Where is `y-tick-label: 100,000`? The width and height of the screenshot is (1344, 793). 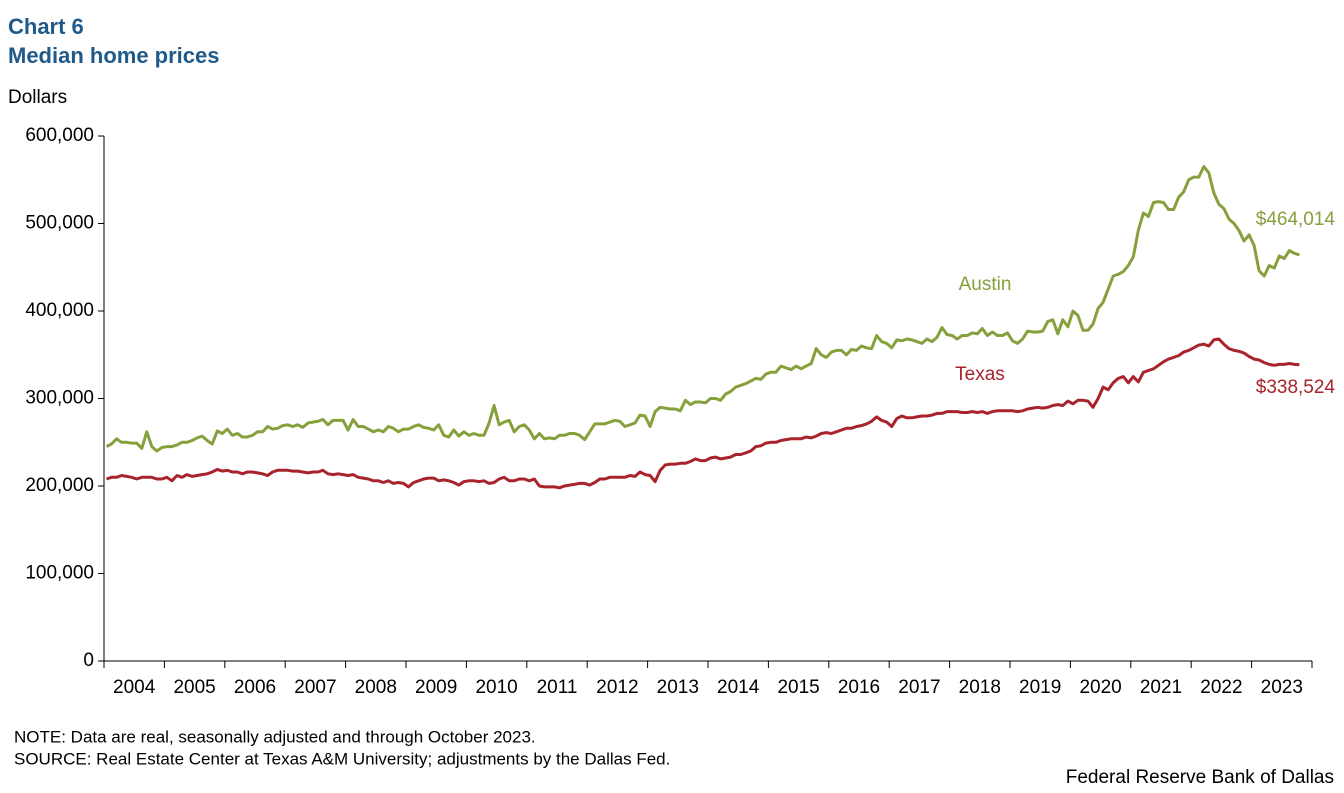
y-tick-label: 100,000 is located at coordinates (59, 573).